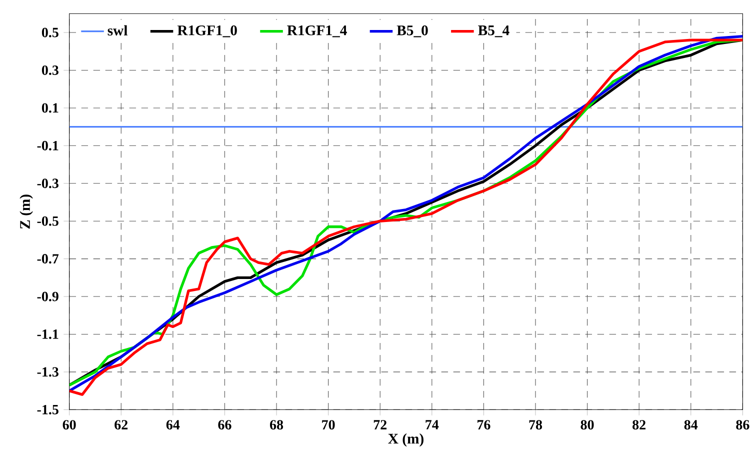 This screenshot has height=451, width=756. I want to click on y-tick-label: -0.7, so click(48, 259).